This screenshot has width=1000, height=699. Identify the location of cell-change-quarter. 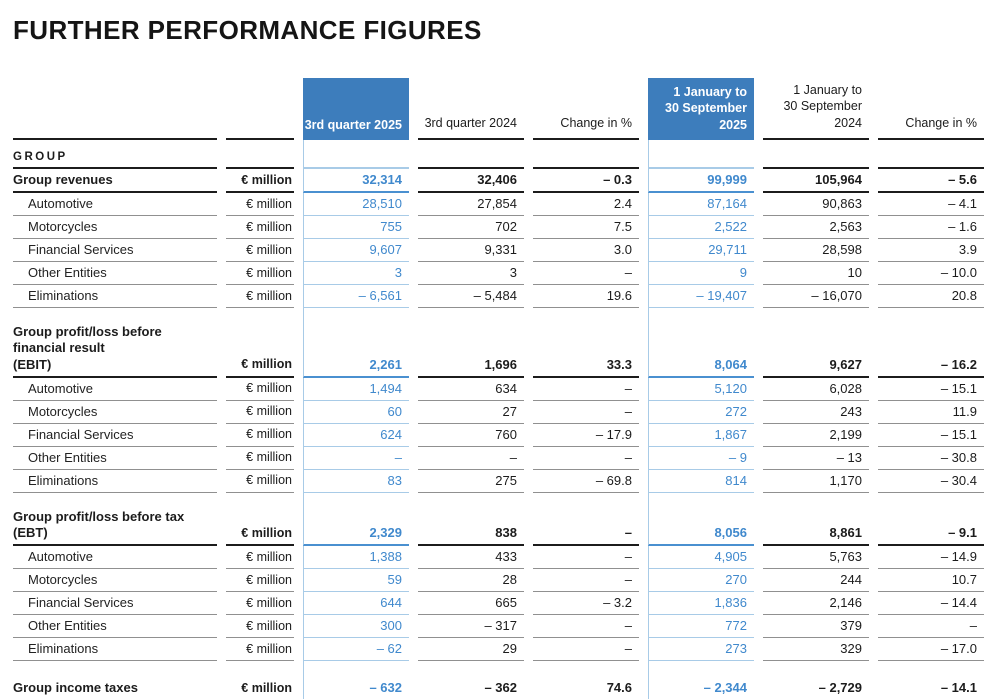
(586, 155).